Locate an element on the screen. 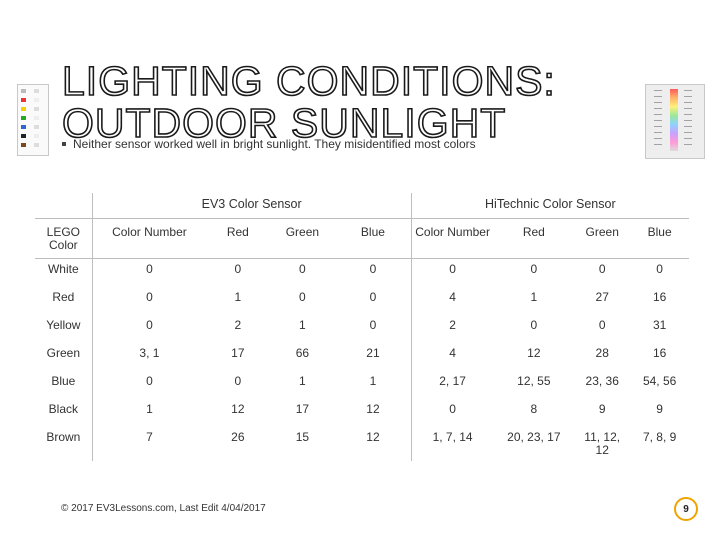 The height and width of the screenshot is (540, 720). page-title: LIGHTING CONDITIONS: OUTDOOR SUNLIGHT is located at coordinates (311, 102).